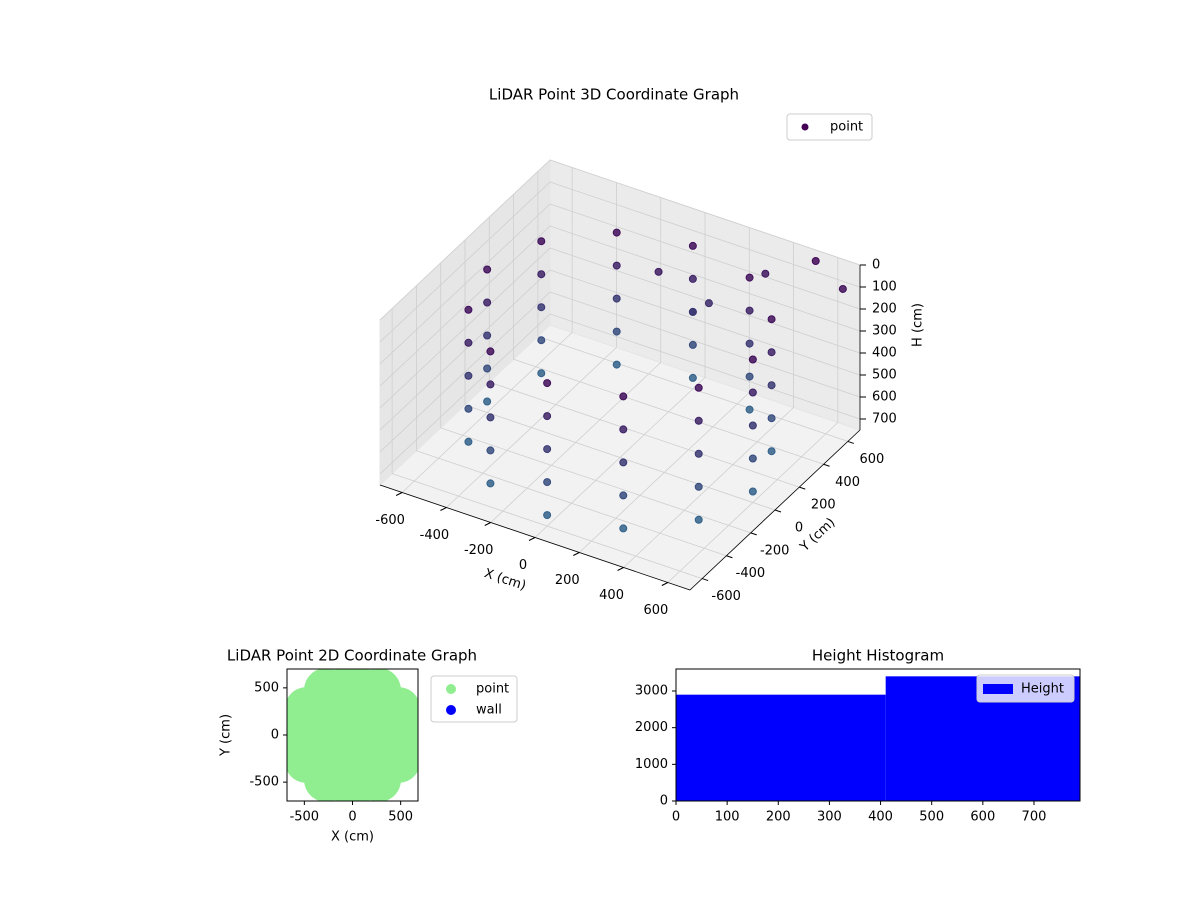 The width and height of the screenshot is (1200, 900). I want to click on y-tick-label: 200, so click(823, 505).